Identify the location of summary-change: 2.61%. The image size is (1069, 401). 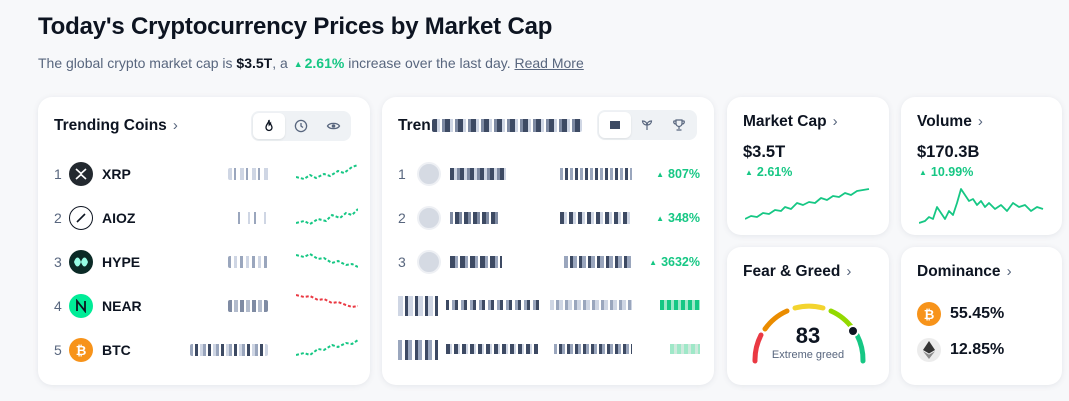
(324, 63).